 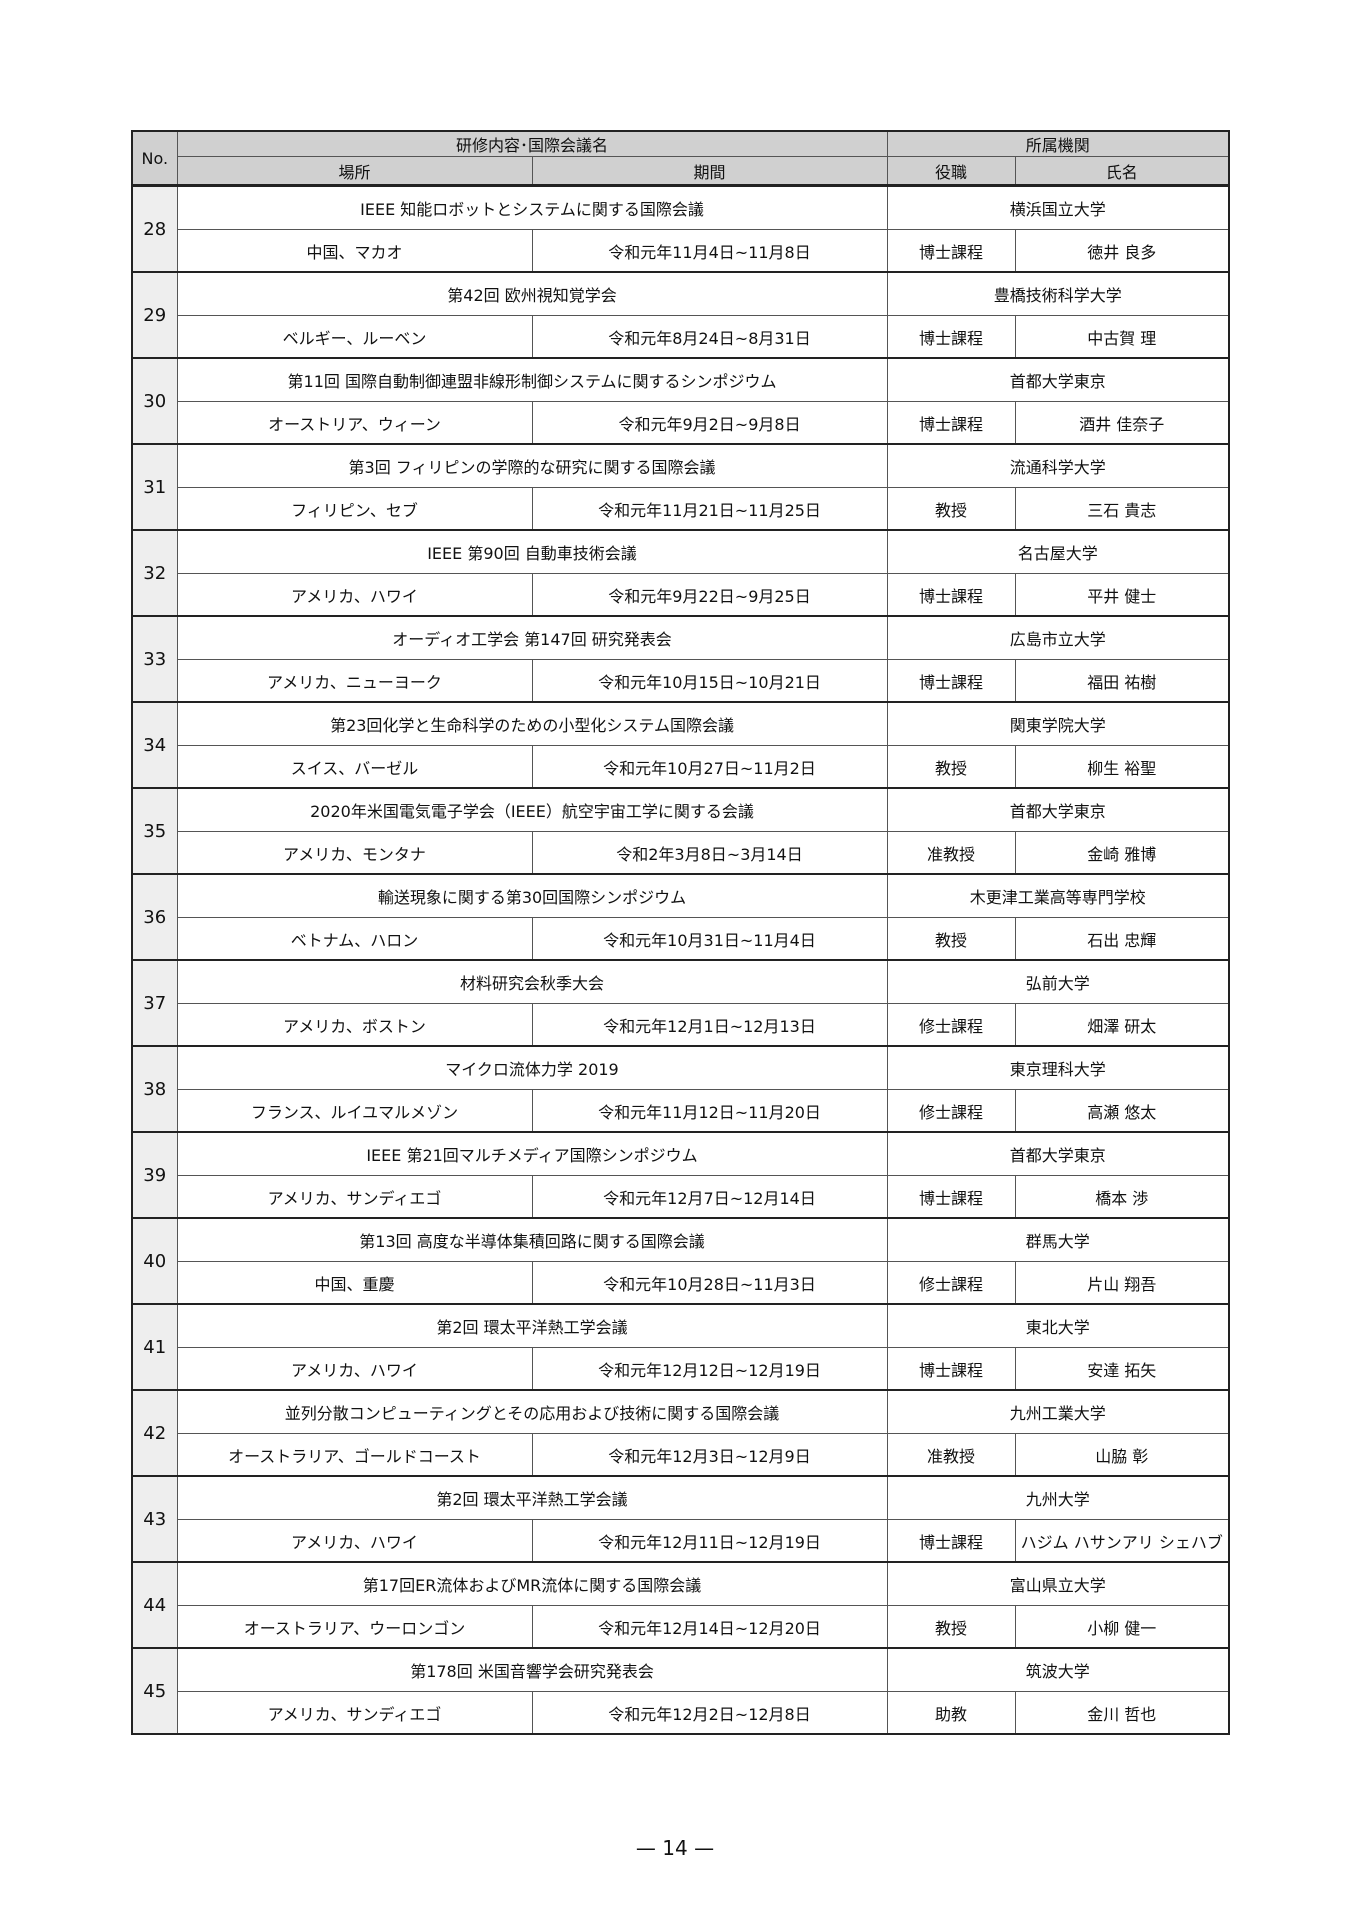 What do you see at coordinates (709, 681) in the screenshot?
I see `period: 令和元年10月15日~10月21日` at bounding box center [709, 681].